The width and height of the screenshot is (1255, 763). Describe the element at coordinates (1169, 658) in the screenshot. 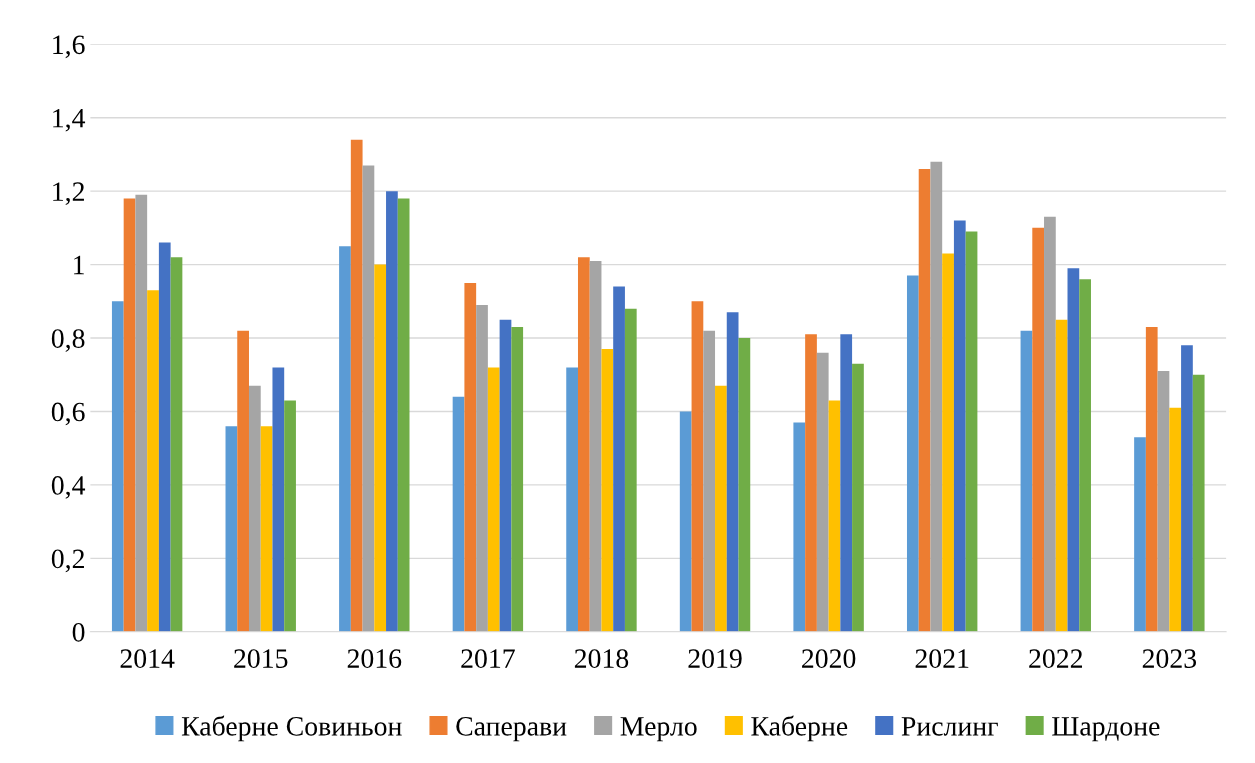

I see `x-tick-label: 2023` at that location.